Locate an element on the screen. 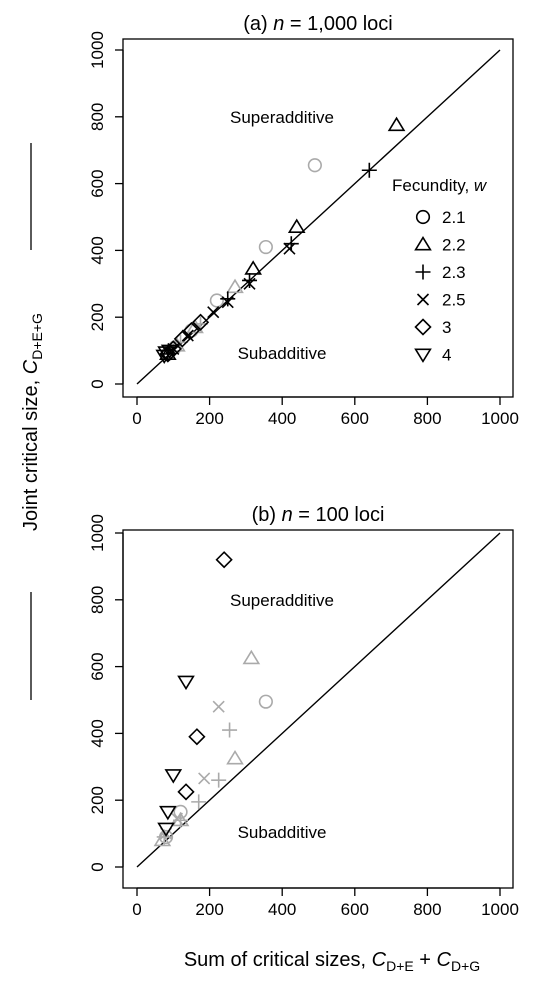  panel-a-y-tick-label: 800 is located at coordinates (97, 117).